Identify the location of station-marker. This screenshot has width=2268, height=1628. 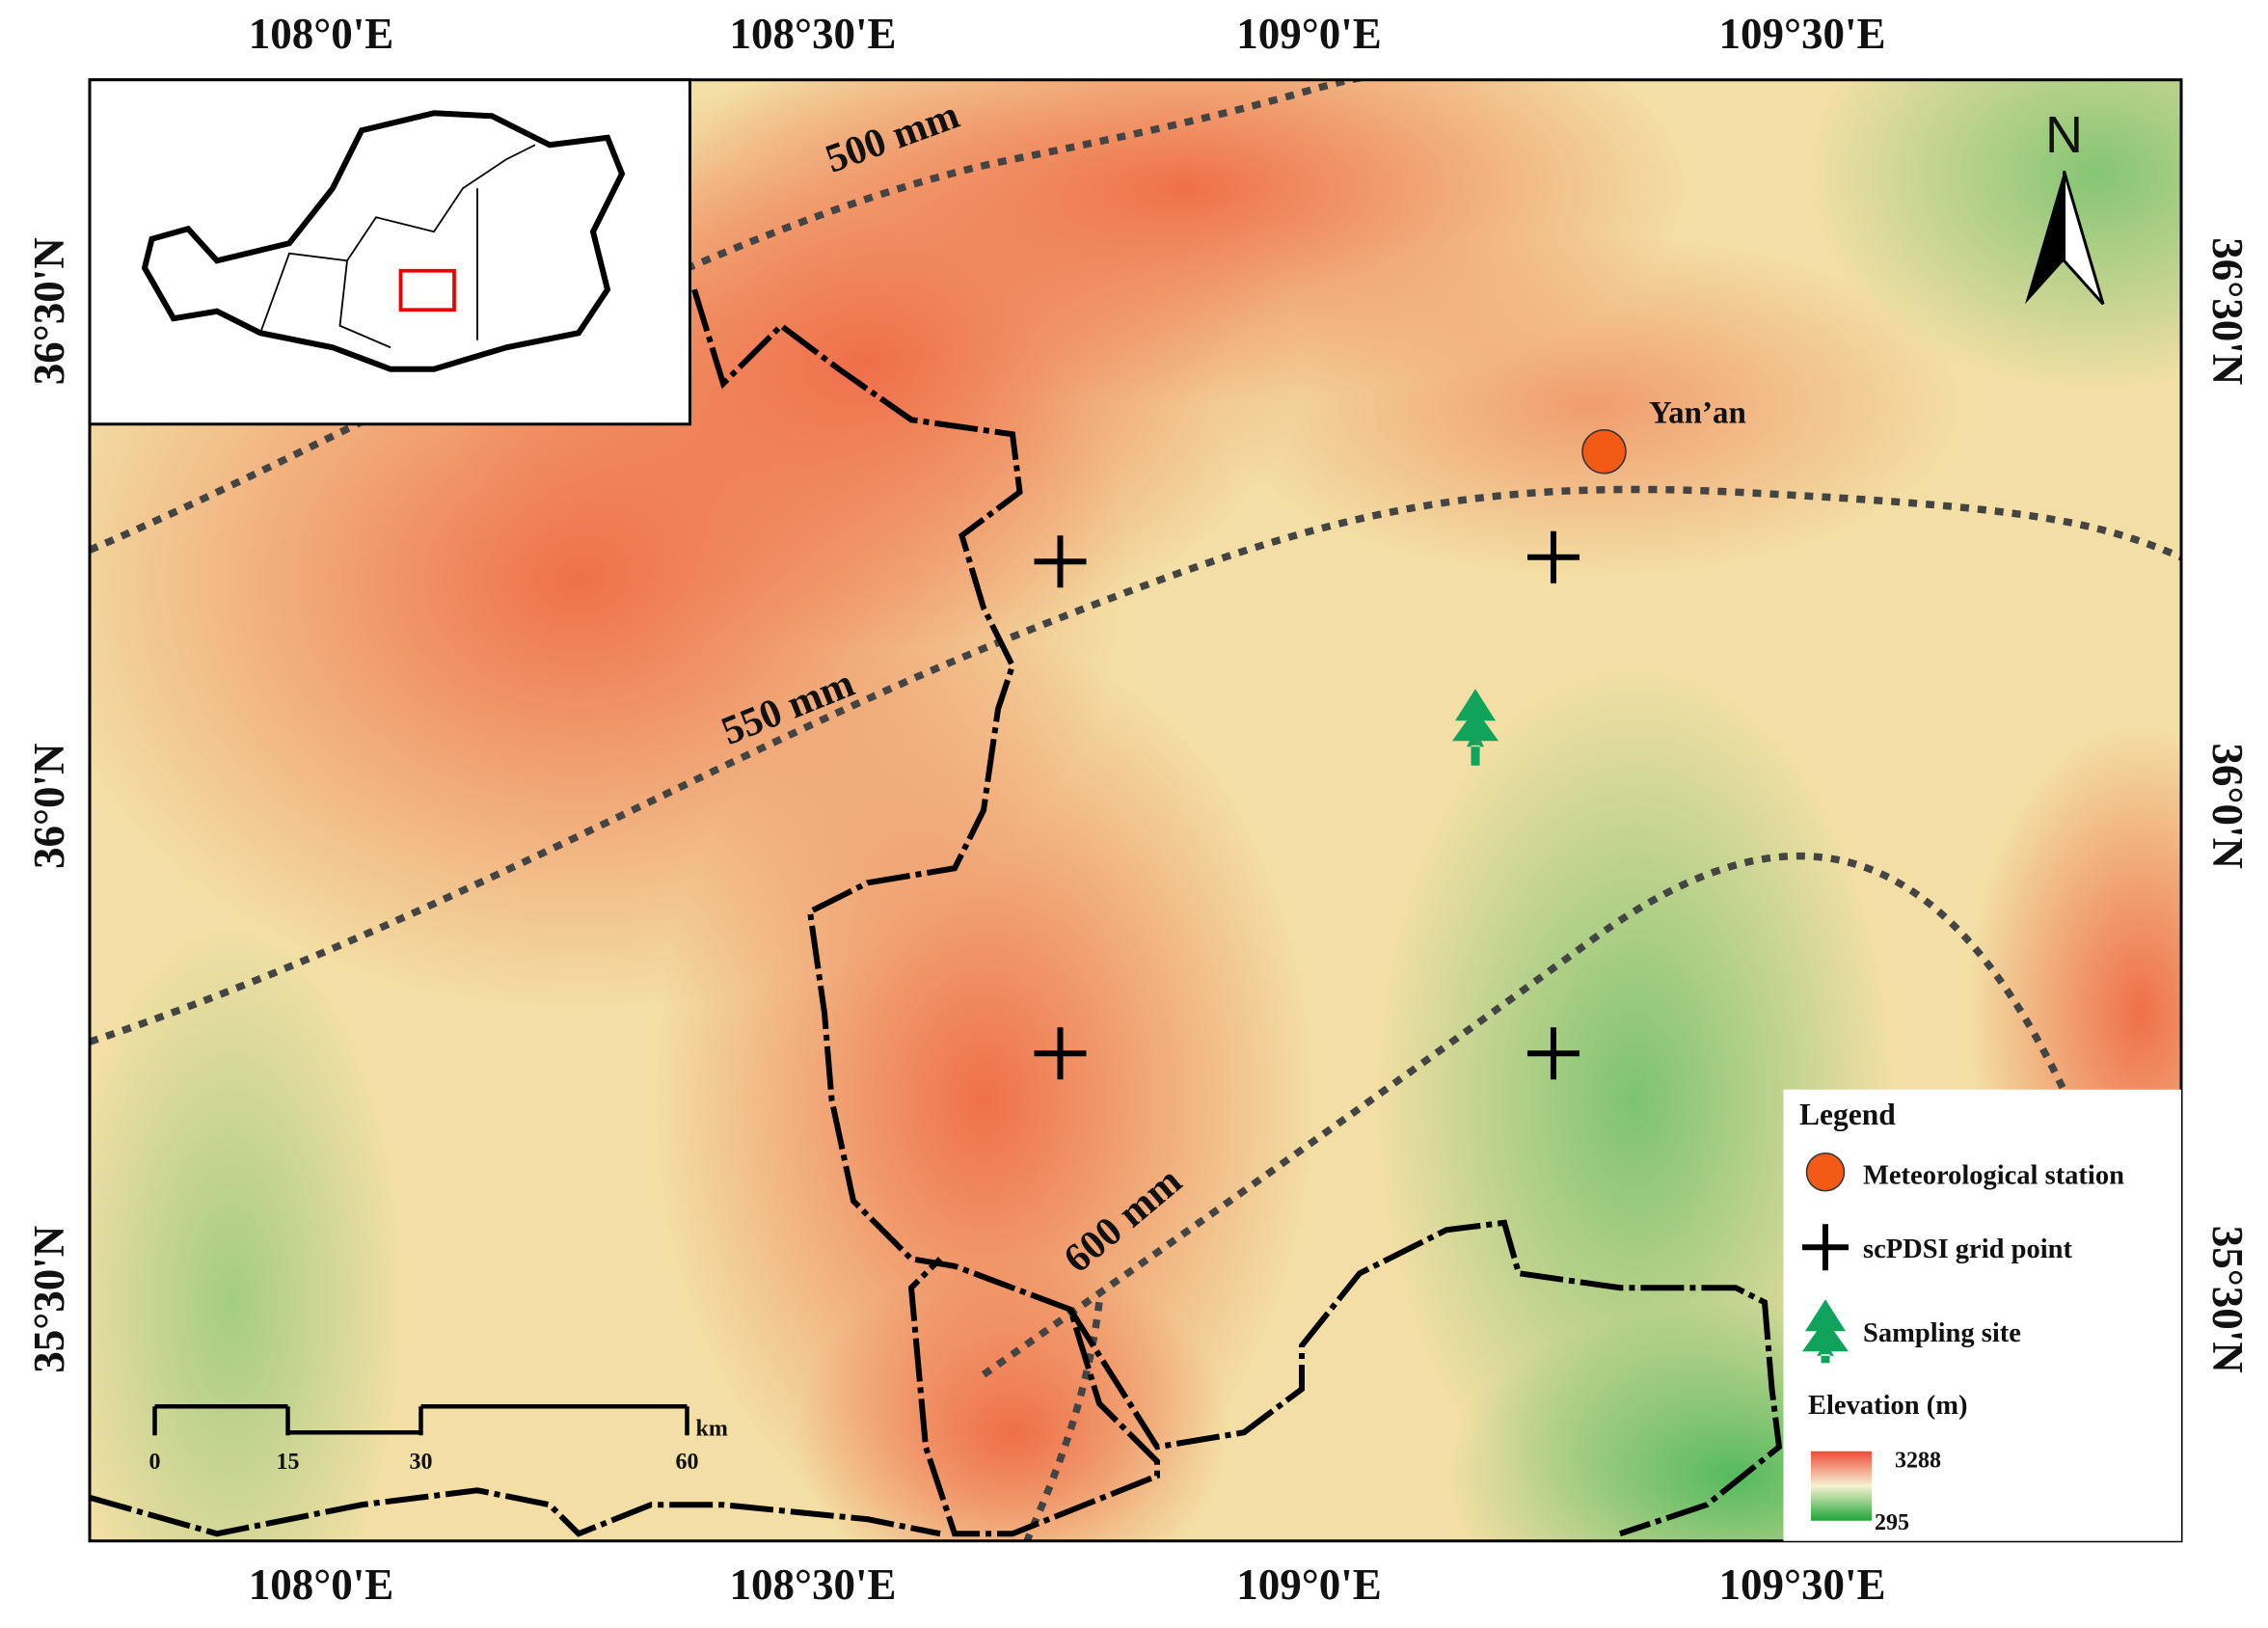
(1604, 451).